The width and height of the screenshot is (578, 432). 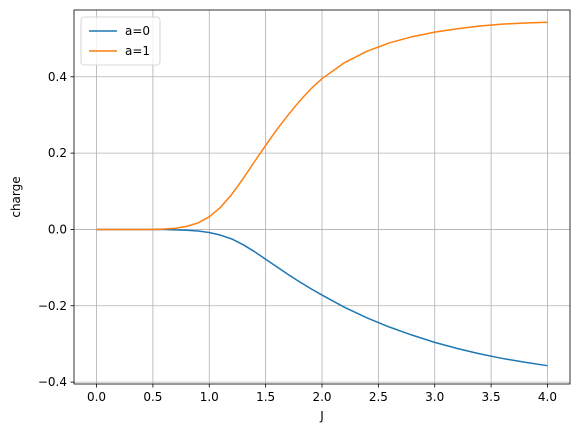 I want to click on legend: a=0a=1, so click(x=120, y=41).